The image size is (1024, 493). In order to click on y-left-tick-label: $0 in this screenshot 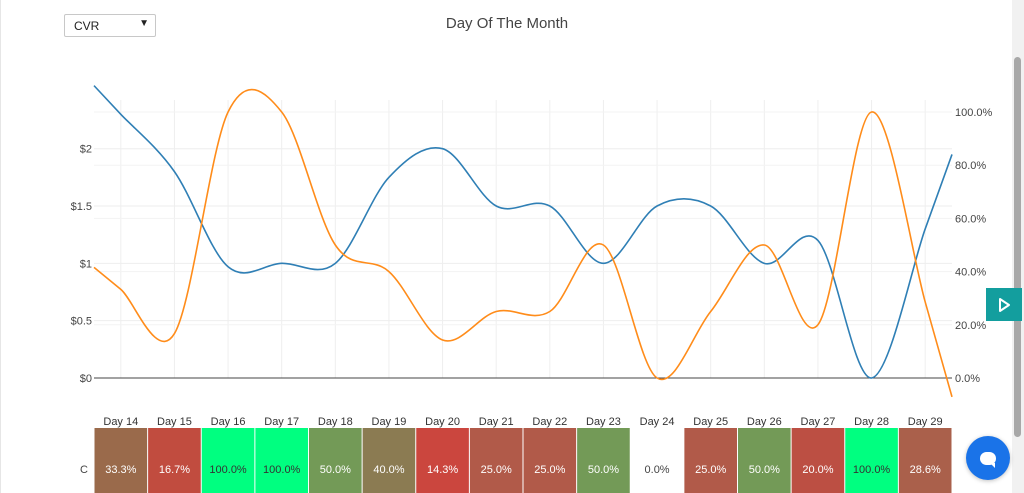, I will do `click(86, 379)`.